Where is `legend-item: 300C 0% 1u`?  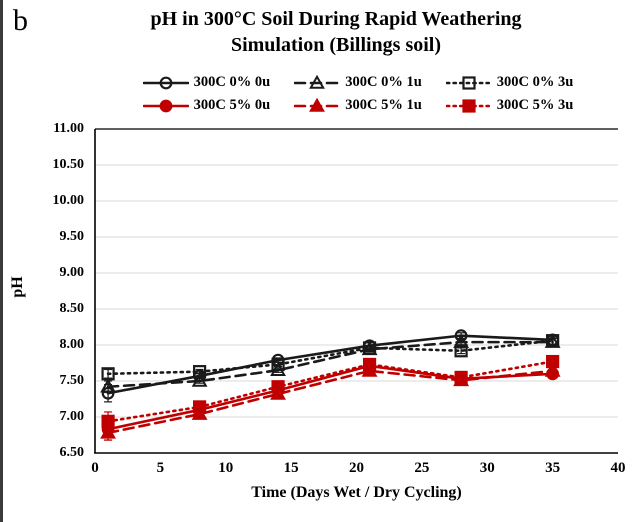 legend-item: 300C 0% 1u is located at coordinates (358, 82).